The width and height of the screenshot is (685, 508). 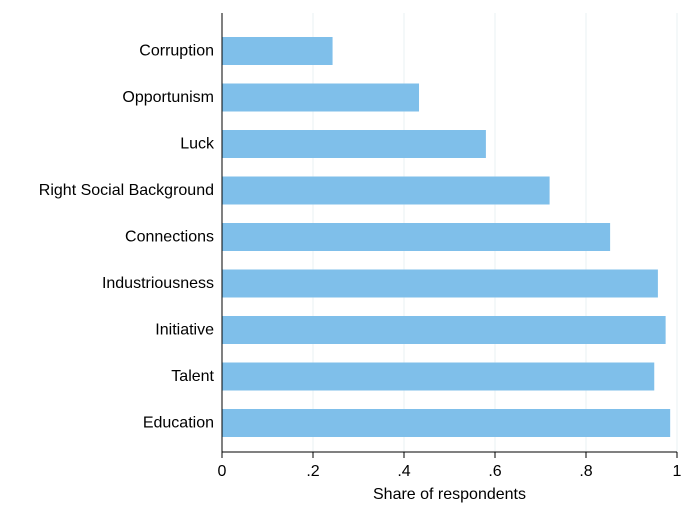 I want to click on category-label: Initiative, so click(x=184, y=330).